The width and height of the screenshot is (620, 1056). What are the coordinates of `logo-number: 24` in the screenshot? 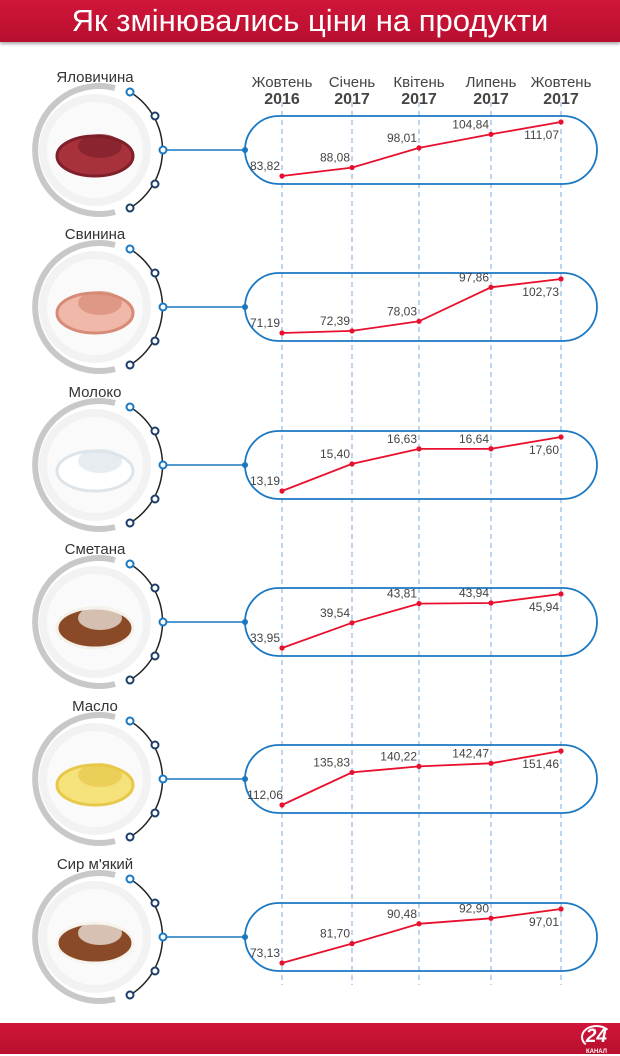 It's located at (596, 1037).